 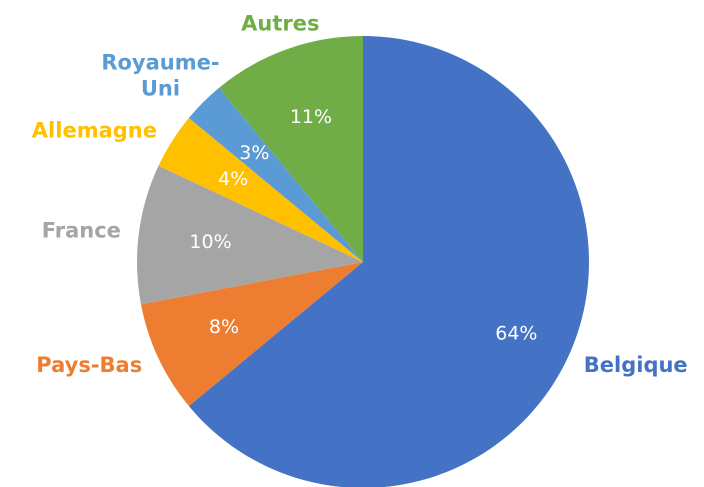 I want to click on category-label-line: Uni, so click(x=160, y=88).